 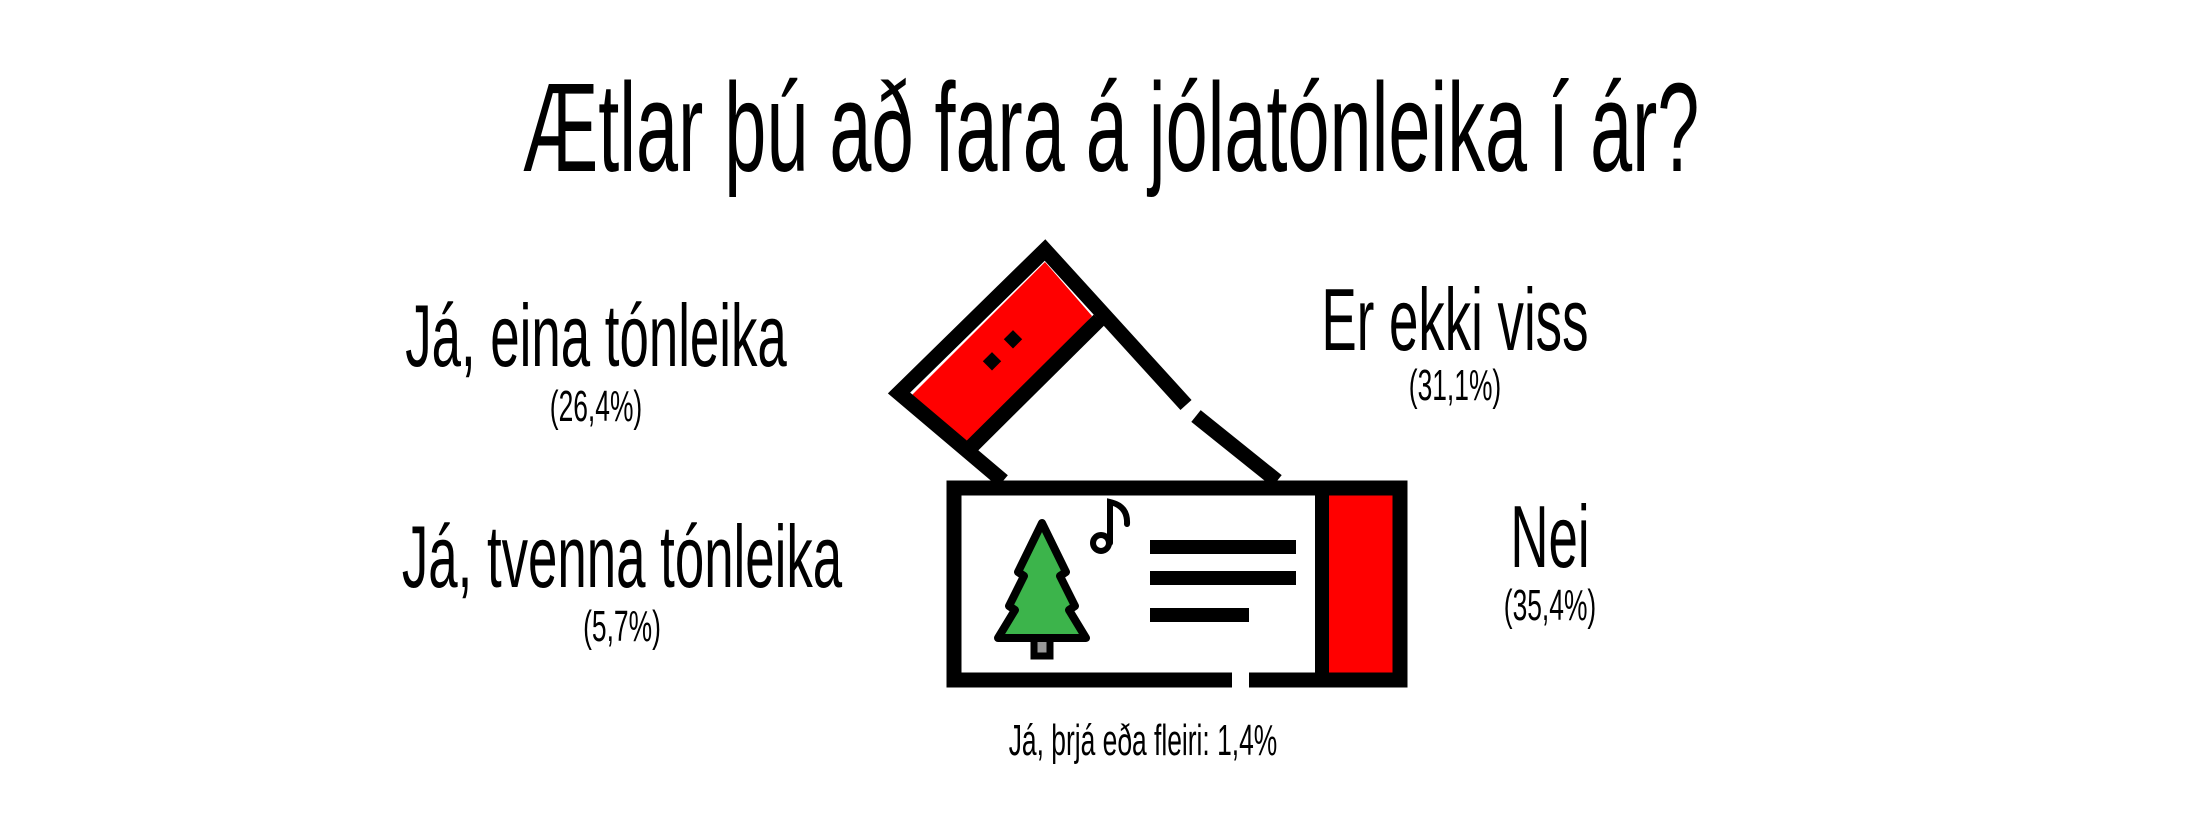 I want to click on page-title: Ætlar þú að fara á jólatónleika í ár?, so click(x=1111, y=127).